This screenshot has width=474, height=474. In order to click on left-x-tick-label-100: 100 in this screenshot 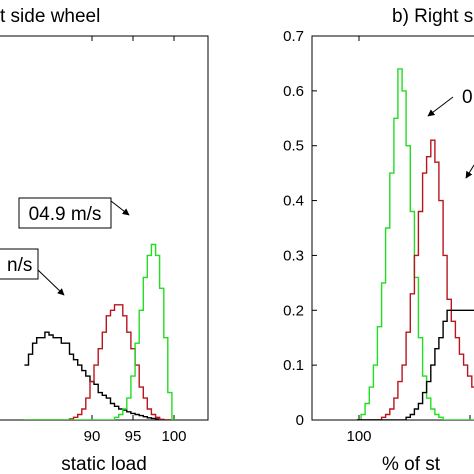, I will do `click(173, 436)`.